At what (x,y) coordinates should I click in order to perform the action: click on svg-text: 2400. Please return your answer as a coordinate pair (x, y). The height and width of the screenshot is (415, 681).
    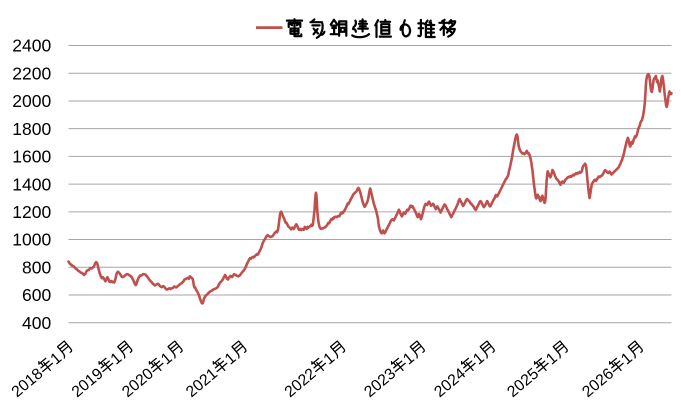
    Looking at the image, I should click on (31, 46).